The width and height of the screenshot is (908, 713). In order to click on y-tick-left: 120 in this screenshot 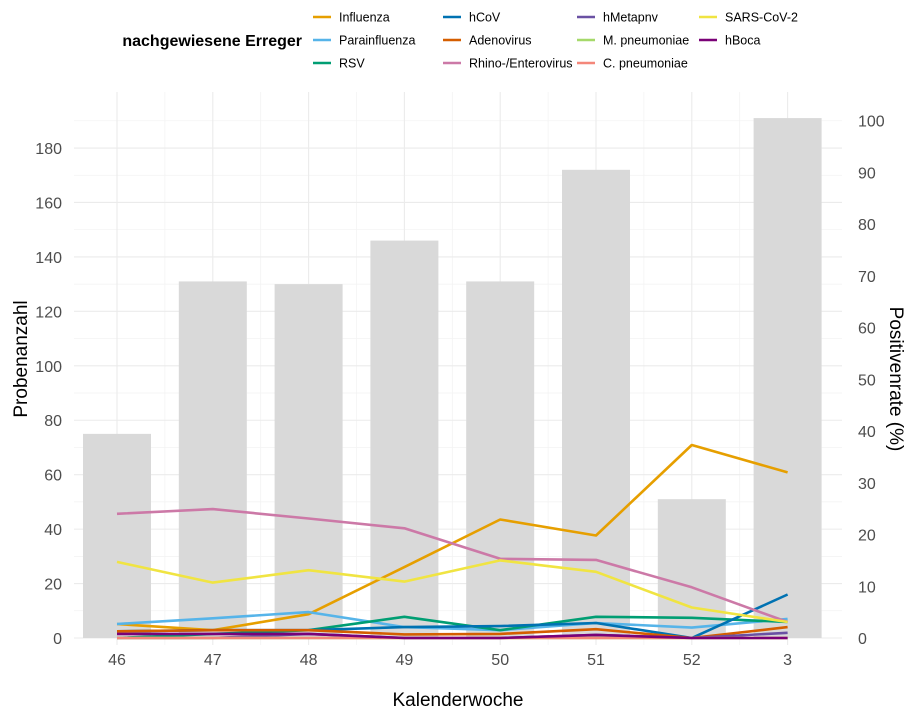, I will do `click(48, 312)`.